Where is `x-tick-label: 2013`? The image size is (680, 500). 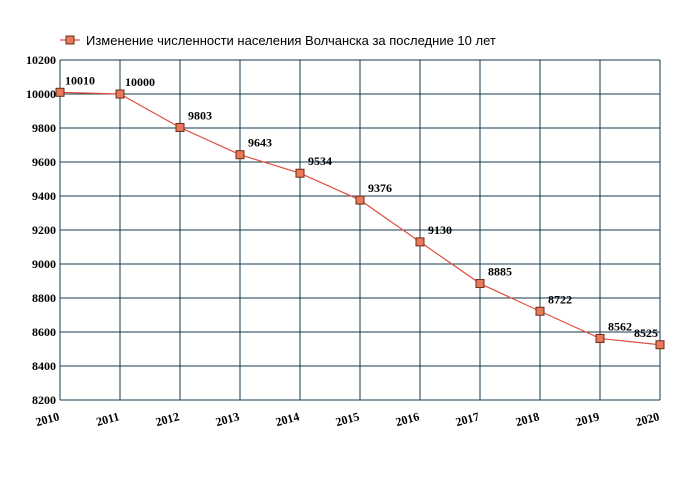 x-tick-label: 2013 is located at coordinates (227, 419).